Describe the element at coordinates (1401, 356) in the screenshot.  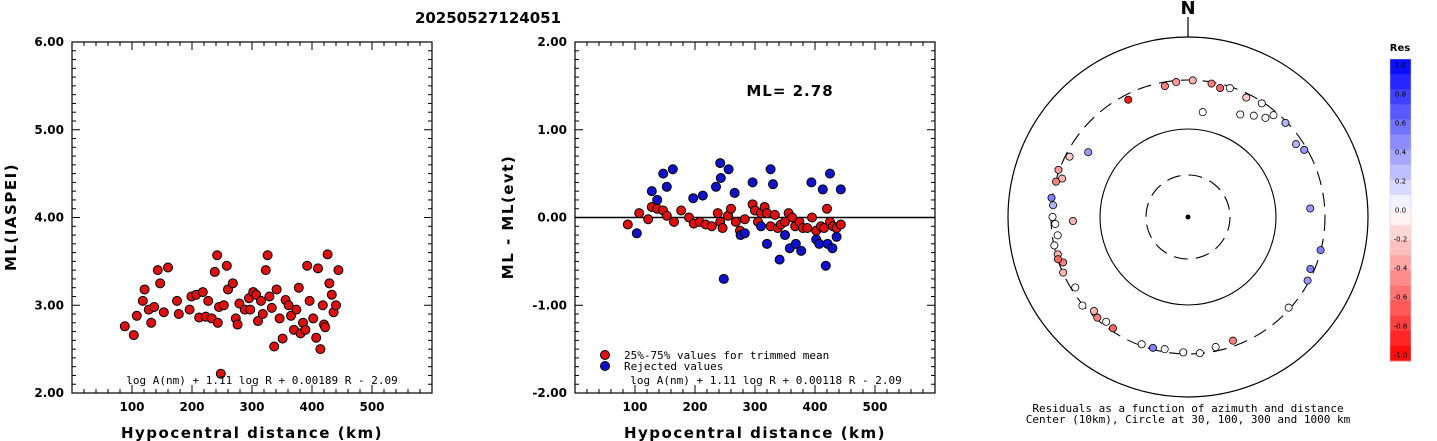
I see `colorbar-tick-label: -1.0` at that location.